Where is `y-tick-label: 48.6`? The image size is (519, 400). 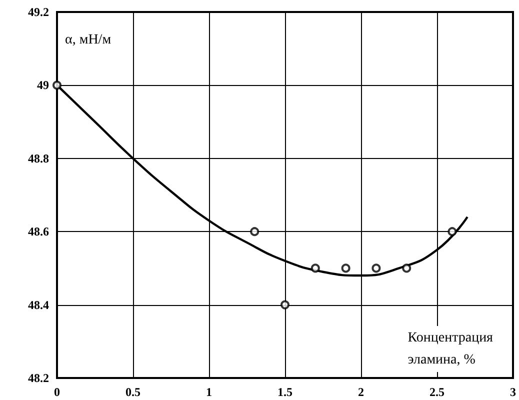 y-tick-label: 48.6 is located at coordinates (38, 231).